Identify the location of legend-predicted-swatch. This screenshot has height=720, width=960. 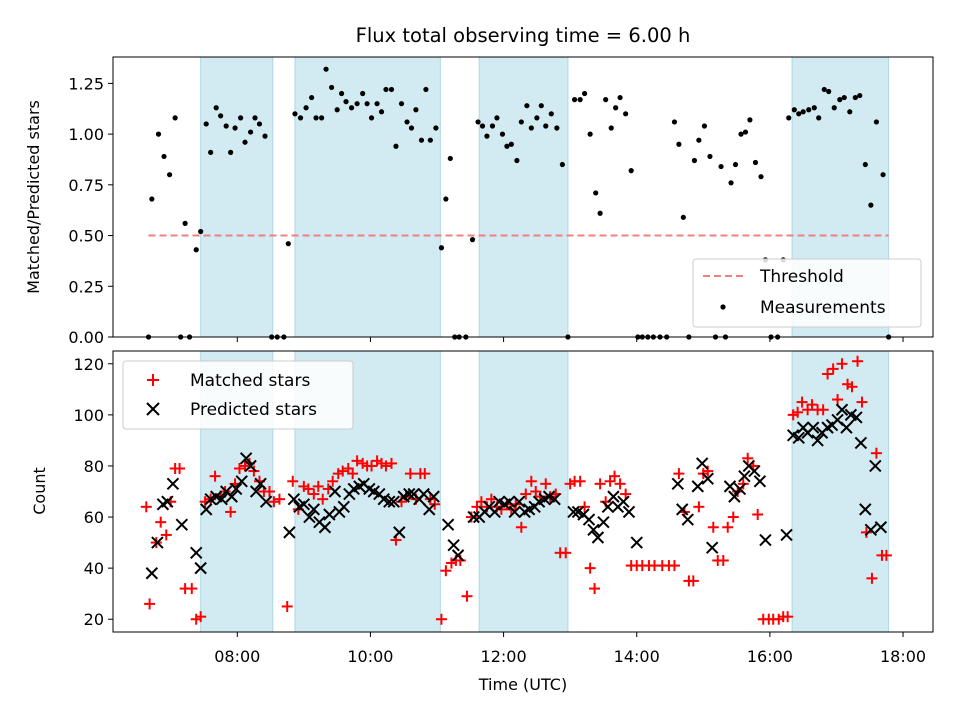
(153, 409).